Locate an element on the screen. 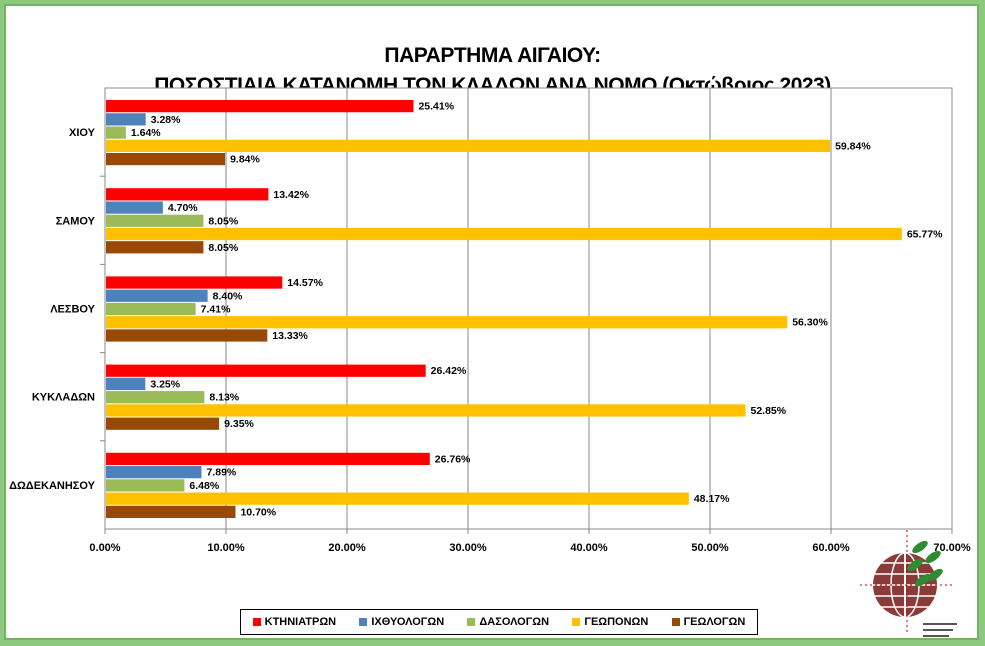  data-label: 26.42% is located at coordinates (449, 371).